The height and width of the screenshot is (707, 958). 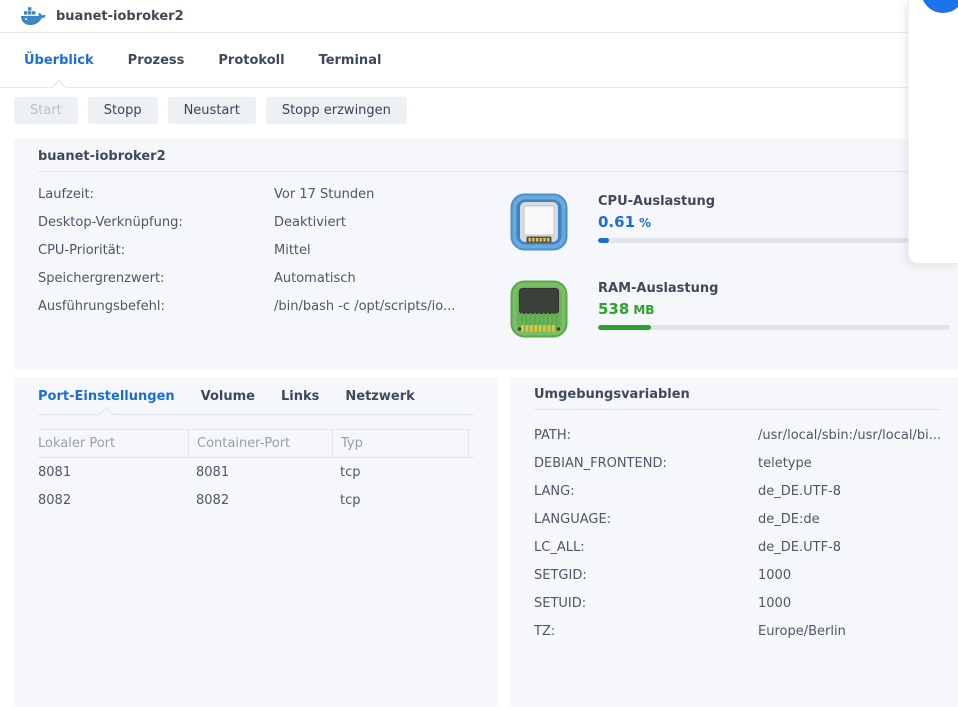 I want to click on cpu-icon, so click(x=539, y=222).